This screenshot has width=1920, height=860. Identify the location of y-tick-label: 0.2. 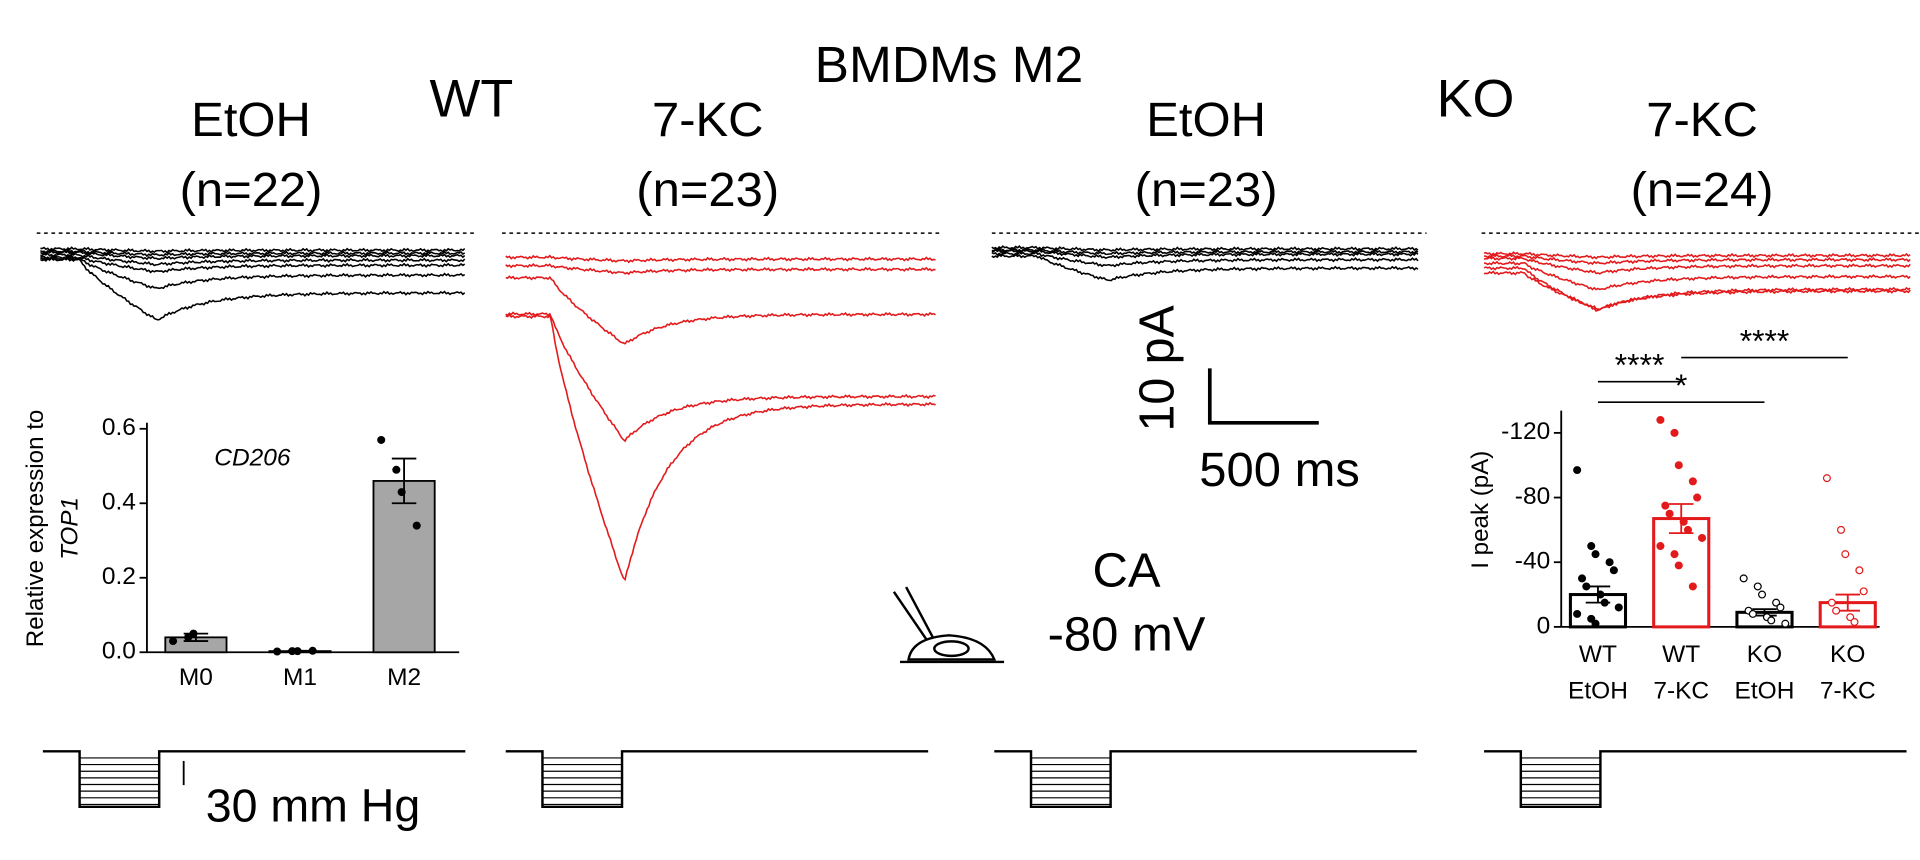
(119, 576).